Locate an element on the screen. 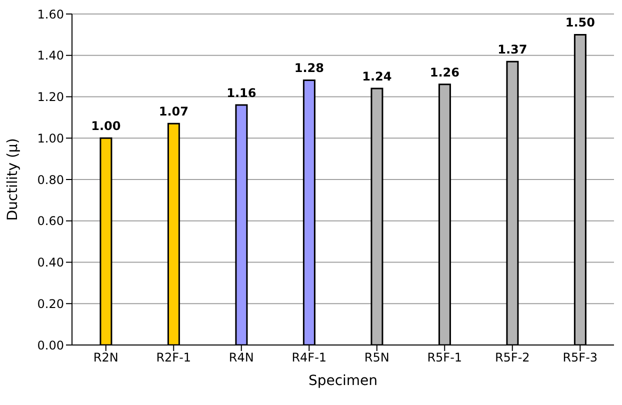 The width and height of the screenshot is (622, 405). y-tick-label: 1.00 is located at coordinates (50, 138).